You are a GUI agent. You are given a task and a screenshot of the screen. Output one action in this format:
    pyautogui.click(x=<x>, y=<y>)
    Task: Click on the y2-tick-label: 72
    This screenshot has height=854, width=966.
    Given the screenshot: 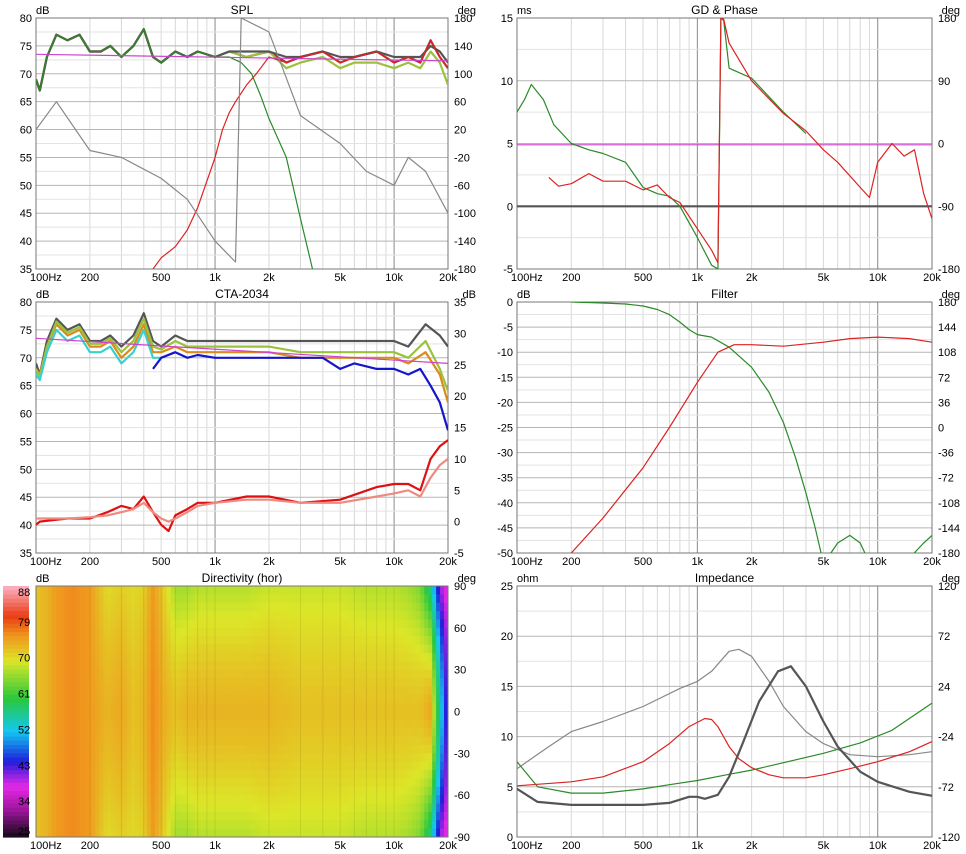 What is the action you would take?
    pyautogui.click(x=944, y=378)
    